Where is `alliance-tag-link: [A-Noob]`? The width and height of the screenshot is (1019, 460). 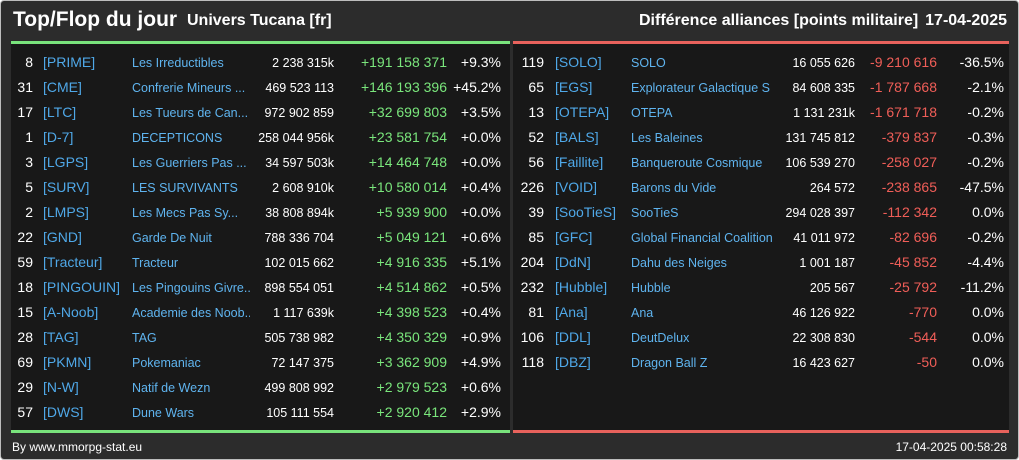
alliance-tag-link: [A-Noob] is located at coordinates (71, 312).